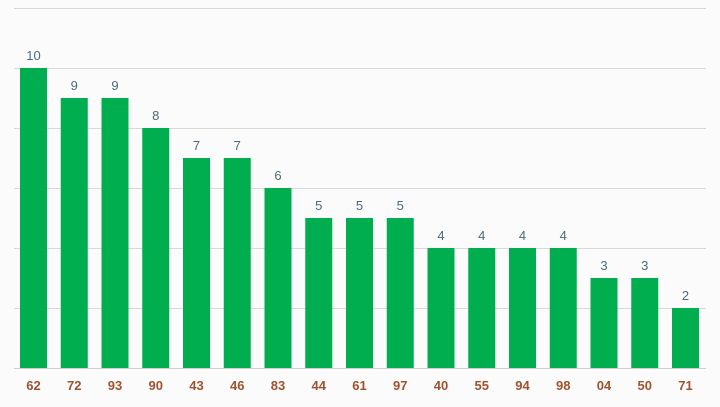 This screenshot has width=720, height=407. I want to click on category-label: 72, so click(74, 385).